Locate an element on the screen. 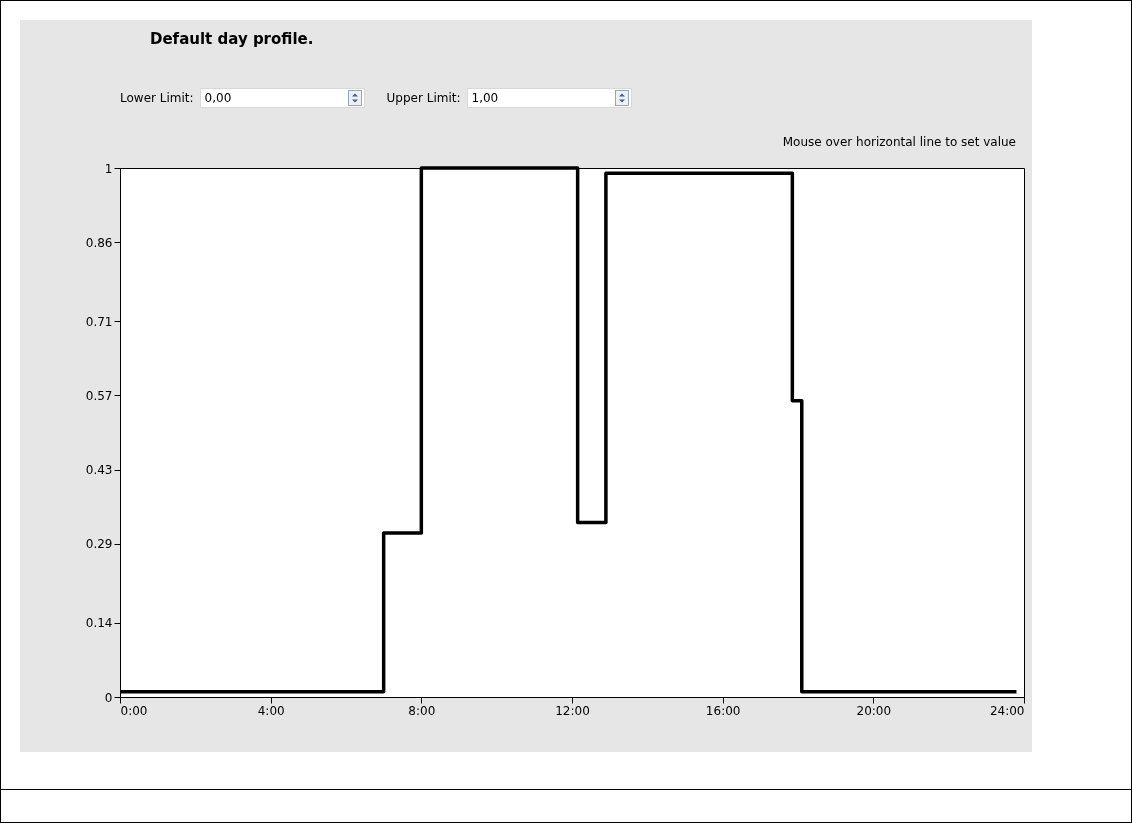  x-tick-label: 8:00 is located at coordinates (422, 710).